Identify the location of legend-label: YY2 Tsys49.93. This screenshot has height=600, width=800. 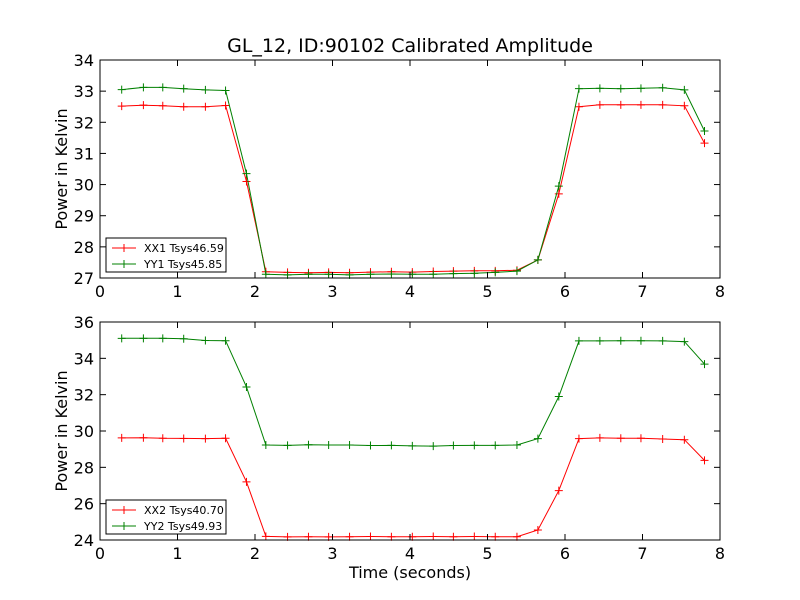
(182, 526).